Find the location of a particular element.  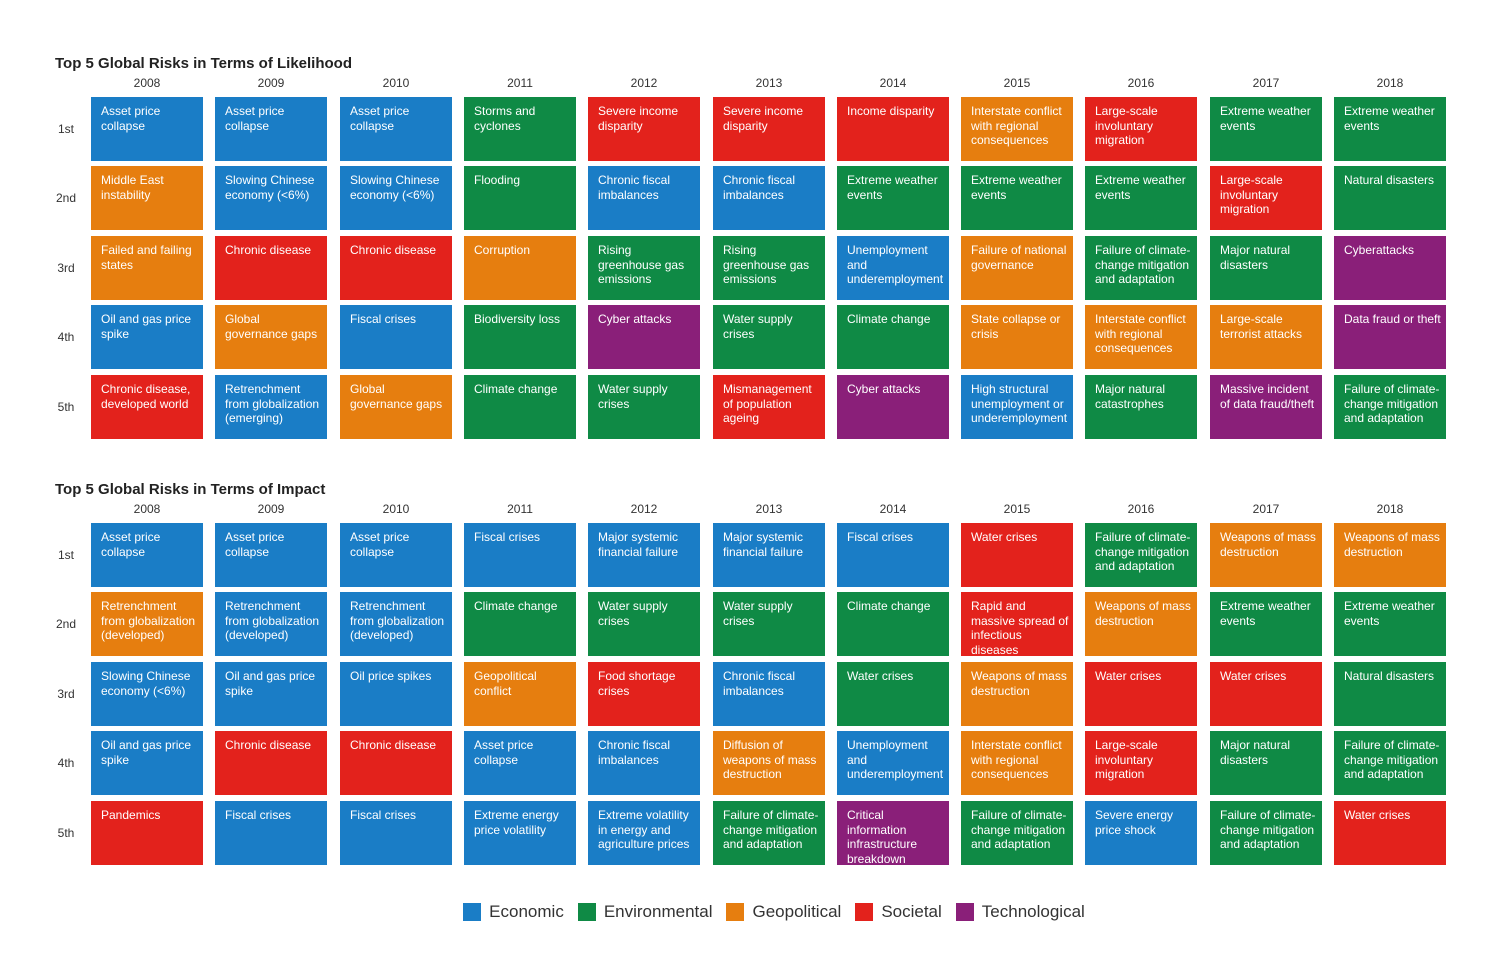

risk-cell-impact-2018-2nd: Extreme weather events is located at coordinates (1390, 624).